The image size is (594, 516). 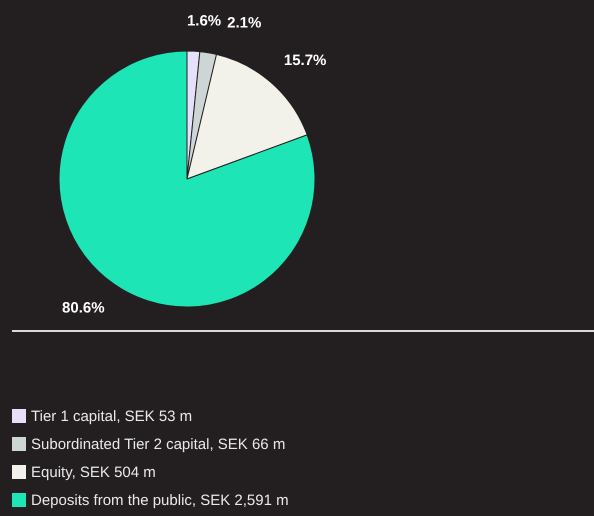 I want to click on data-label: 2.1%, so click(x=244, y=23).